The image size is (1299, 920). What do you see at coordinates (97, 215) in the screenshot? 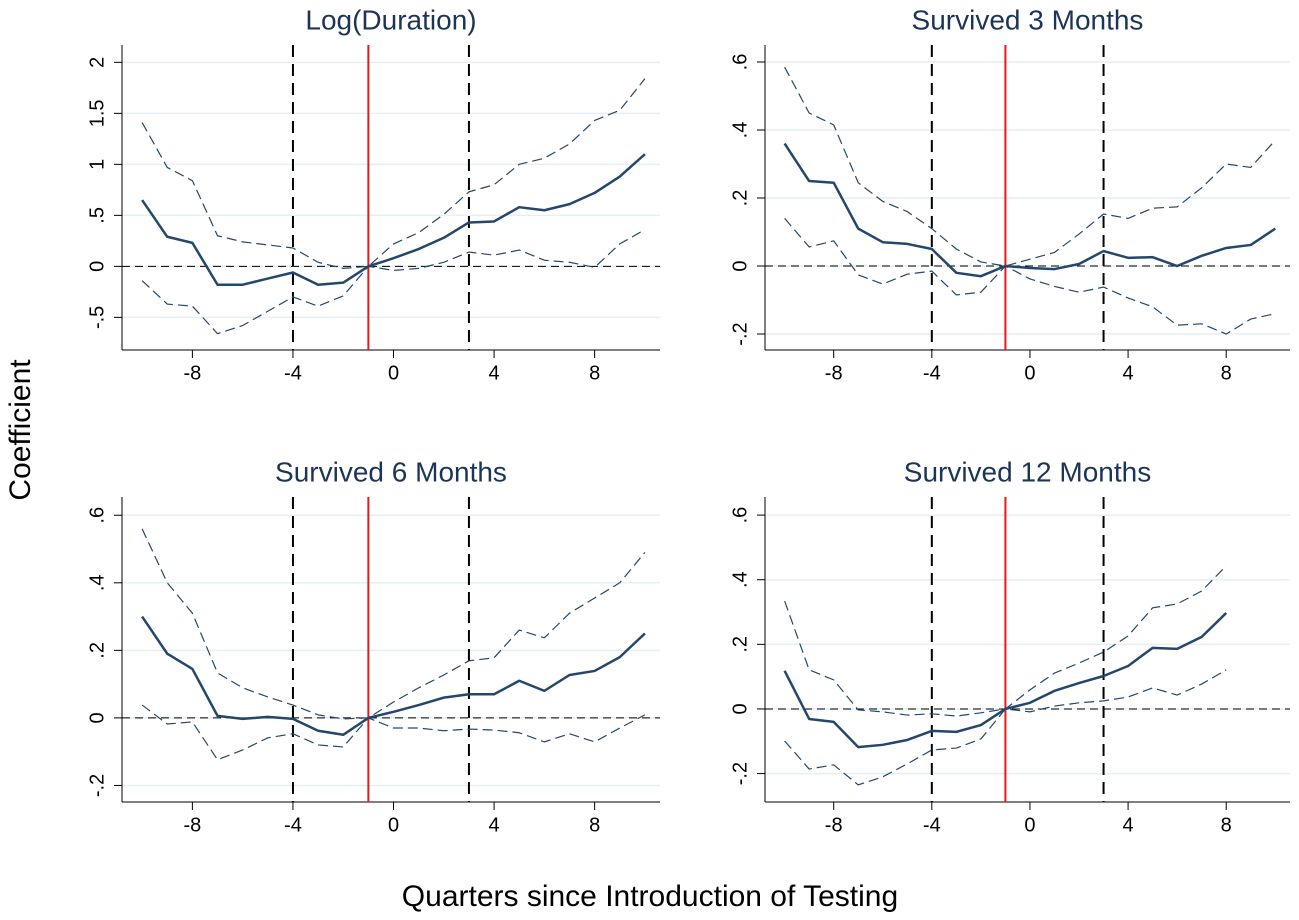
I see `y-tick-label: .5` at bounding box center [97, 215].